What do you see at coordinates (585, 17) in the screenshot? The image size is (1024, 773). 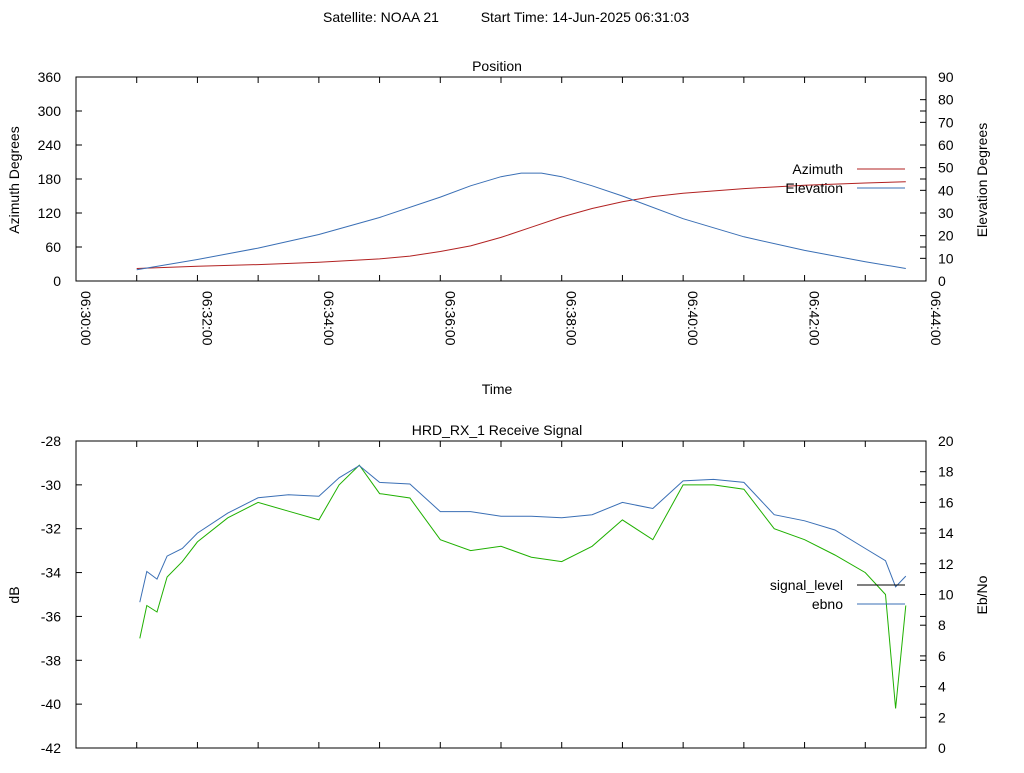 I see `start-time-label: Start Time: 14-Jun-2025 06:31:03` at bounding box center [585, 17].